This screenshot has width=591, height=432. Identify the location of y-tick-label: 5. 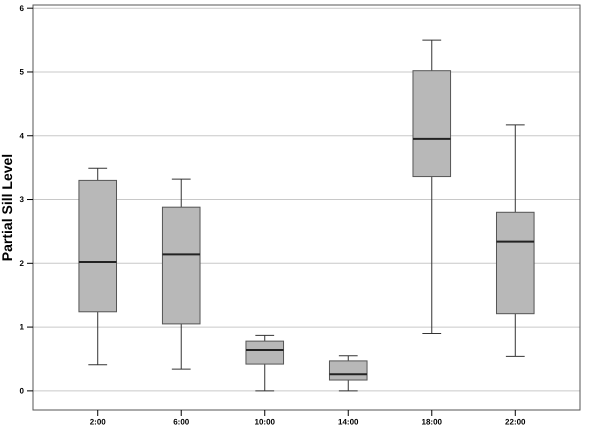
(22, 72).